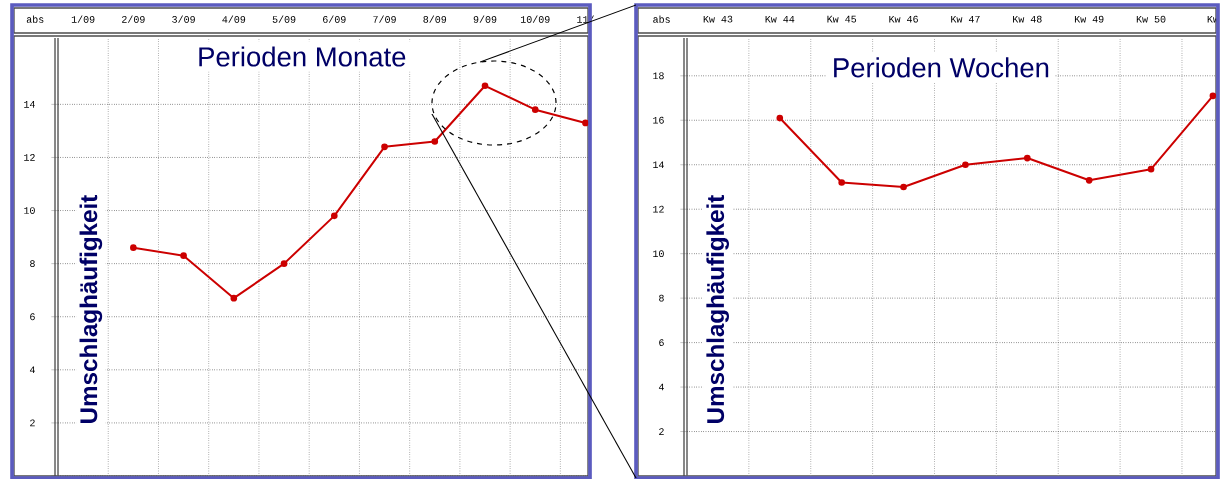 The width and height of the screenshot is (1220, 479). What do you see at coordinates (234, 19) in the screenshot?
I see `x-tick-label: 4/09` at bounding box center [234, 19].